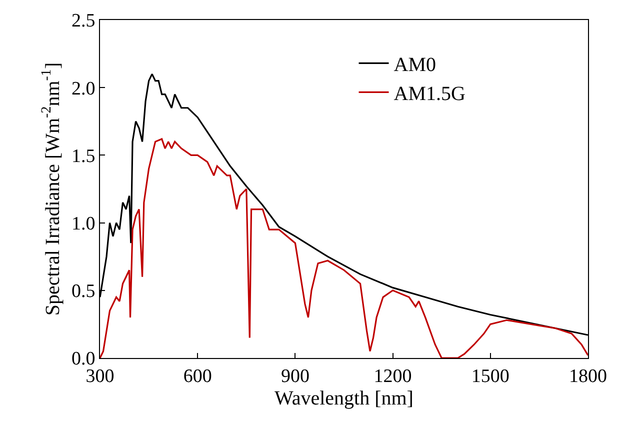  Describe the element at coordinates (83, 223) in the screenshot. I see `y-tick-label: 1.0` at that location.